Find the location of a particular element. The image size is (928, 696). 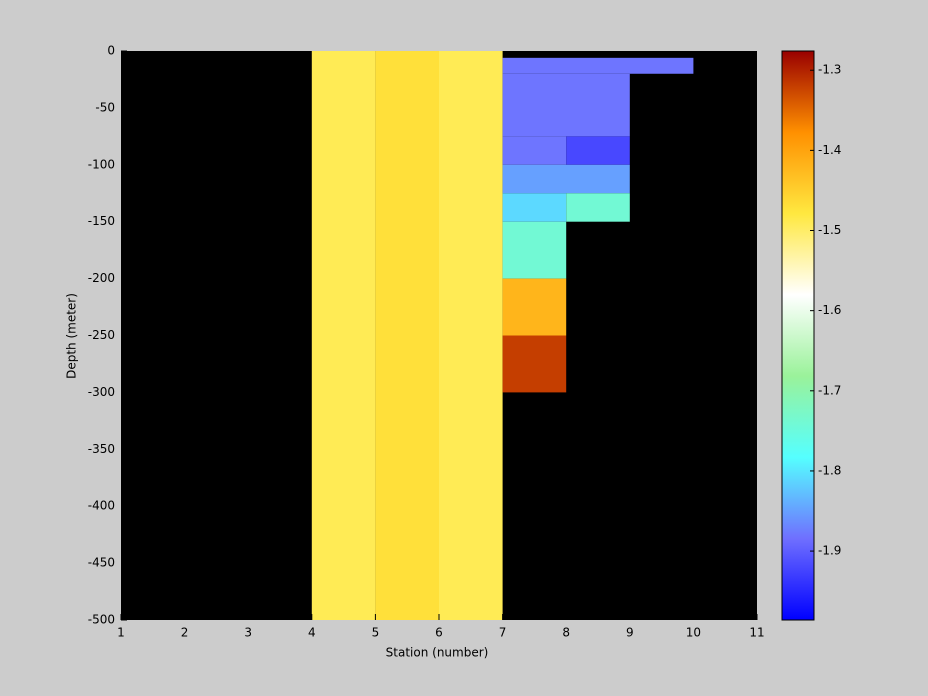

colorbar-tick-label: -1.5 is located at coordinates (829, 230).